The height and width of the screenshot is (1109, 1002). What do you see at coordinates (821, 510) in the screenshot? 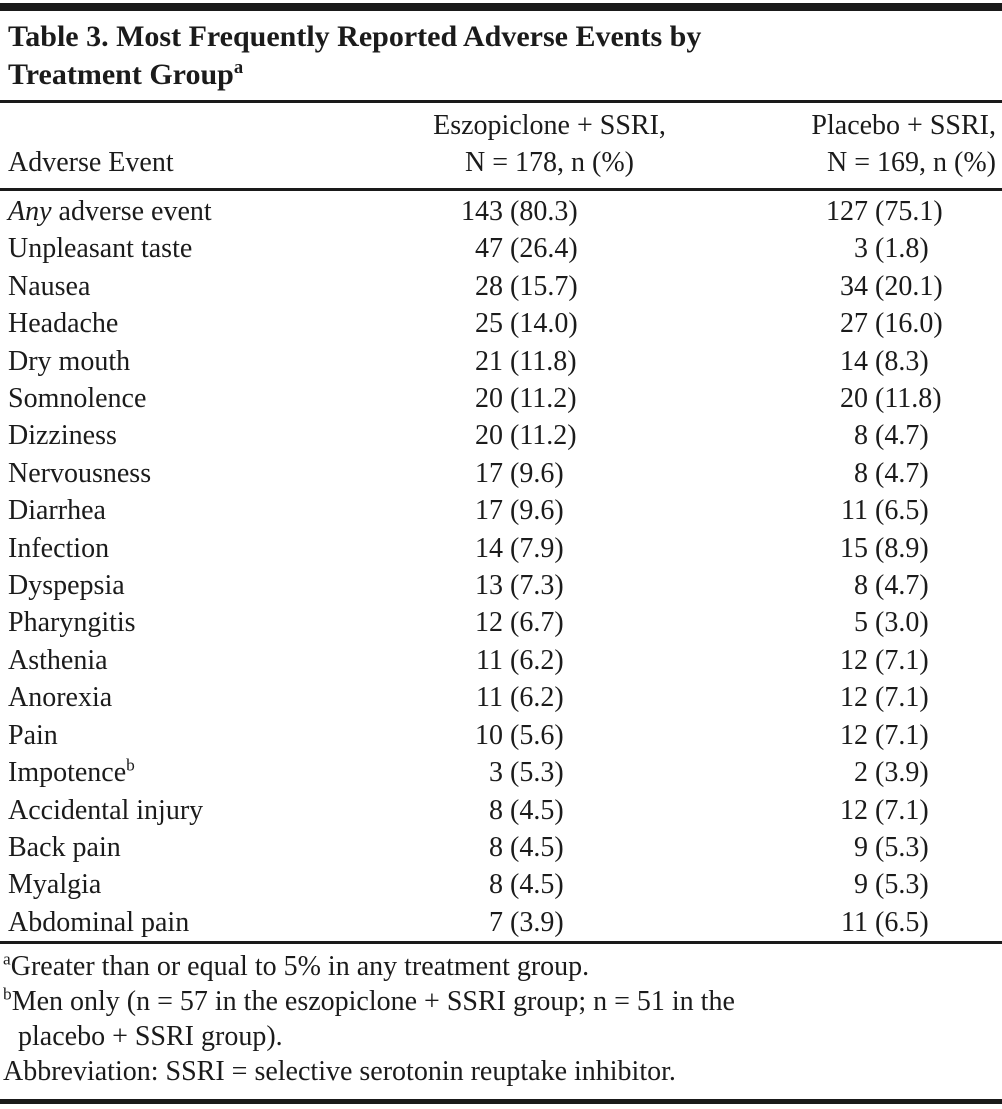
I see `placebo-value-cell: 11 (6.5)` at bounding box center [821, 510].